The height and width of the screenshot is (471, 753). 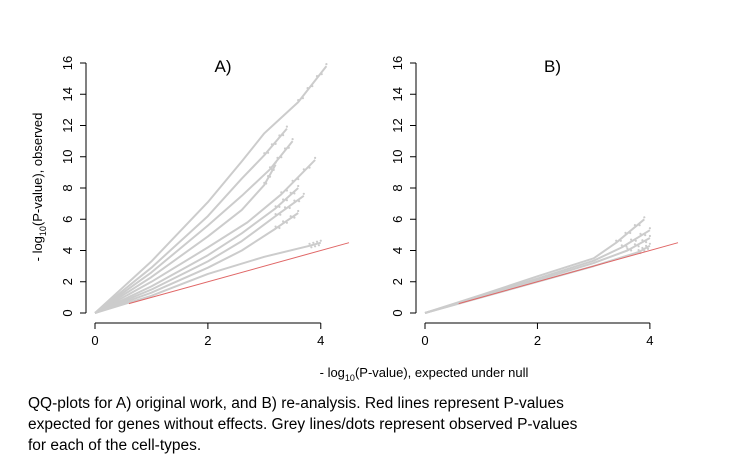 What do you see at coordinates (67, 94) in the screenshot?
I see `y-tick-label: 14` at bounding box center [67, 94].